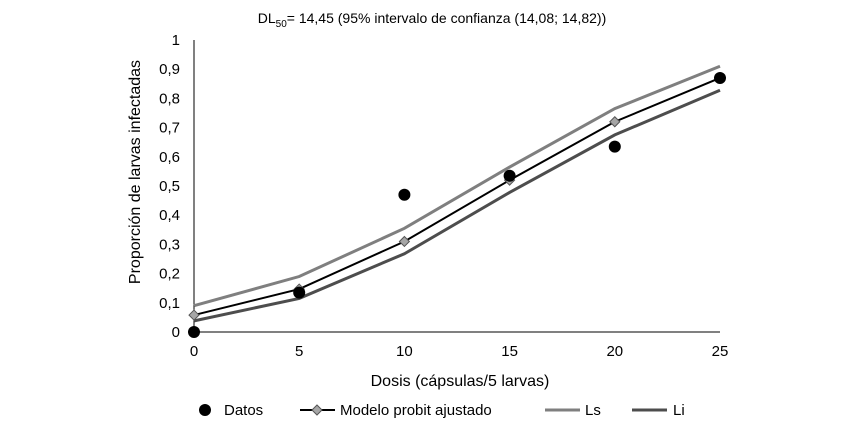  What do you see at coordinates (720, 351) in the screenshot?
I see `x-tick-label: 25` at bounding box center [720, 351].